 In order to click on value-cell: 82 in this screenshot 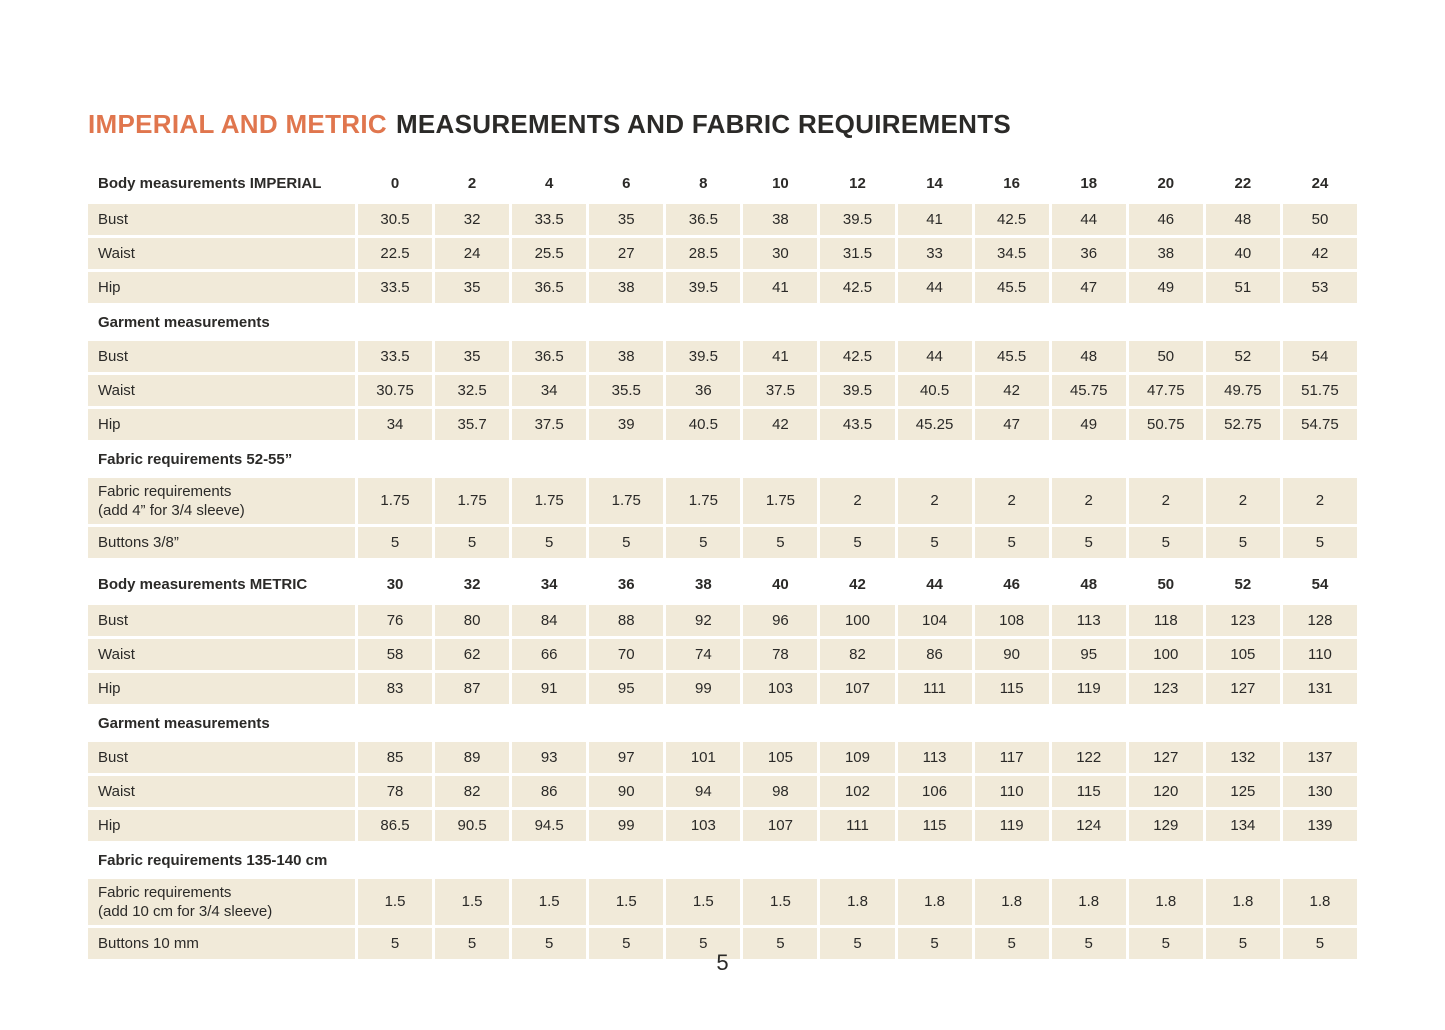, I will do `click(857, 654)`.